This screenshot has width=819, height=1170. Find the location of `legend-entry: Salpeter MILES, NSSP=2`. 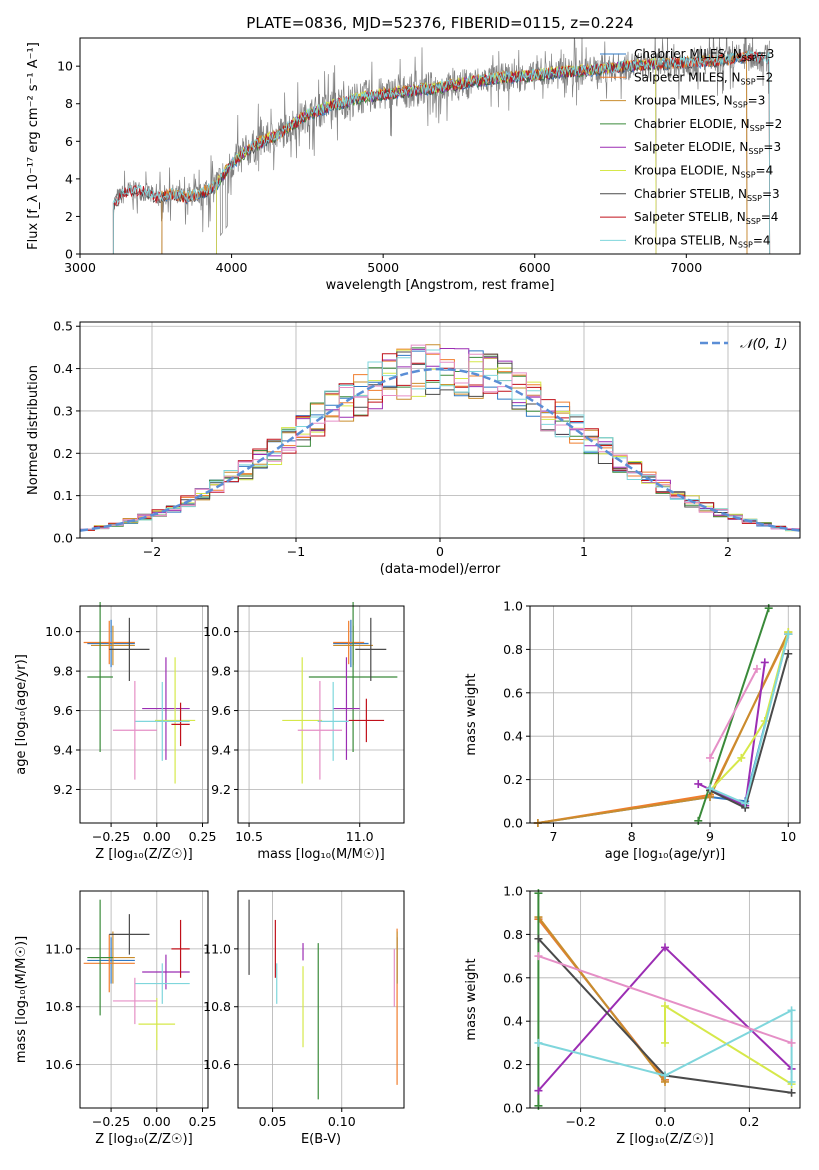

legend-entry: Salpeter MILES, NSSP=2 is located at coordinates (703, 78).